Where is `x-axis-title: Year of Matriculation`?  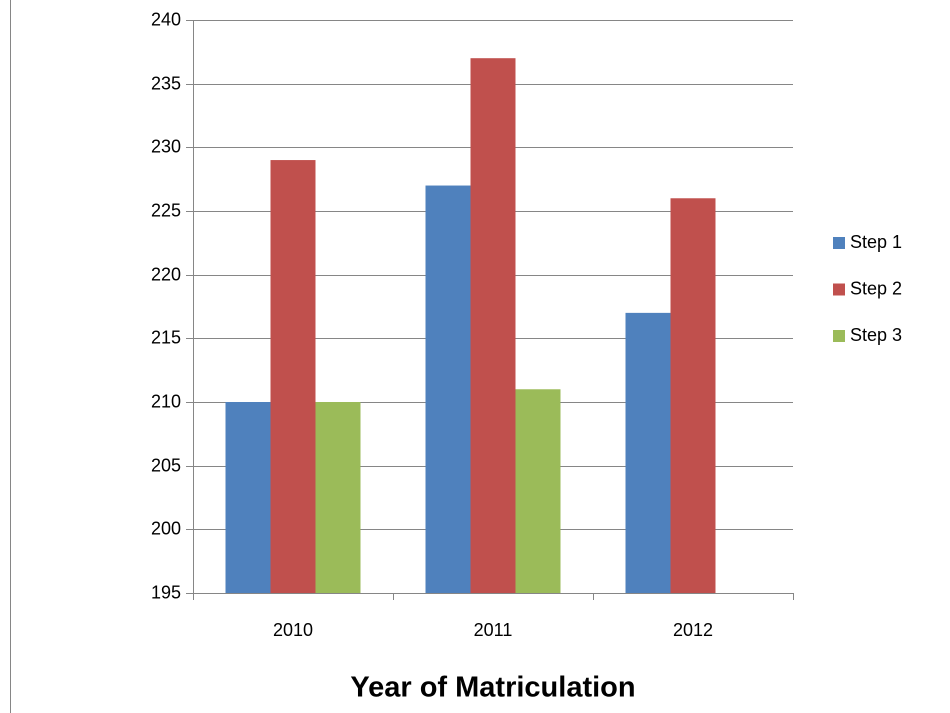 x-axis-title: Year of Matriculation is located at coordinates (492, 688).